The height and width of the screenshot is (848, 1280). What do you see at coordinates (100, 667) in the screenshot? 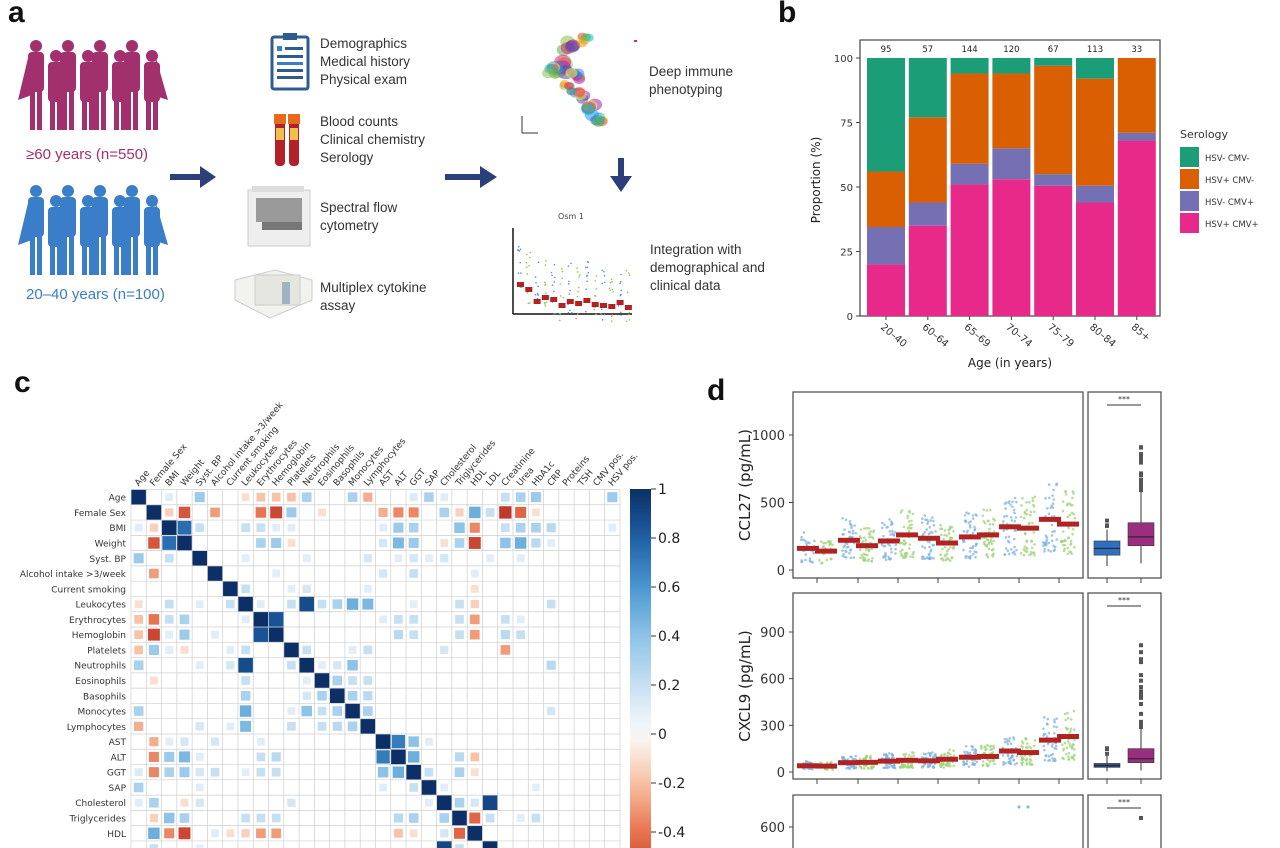
I see `row-label: Neutrophils` at bounding box center [100, 667].